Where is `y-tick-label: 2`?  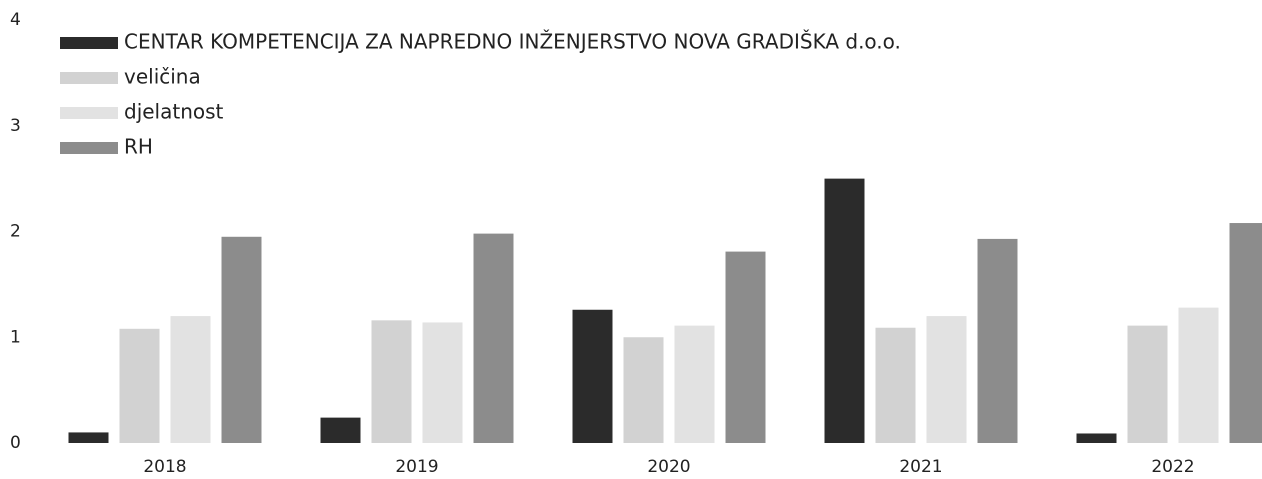 y-tick-label: 2 is located at coordinates (15, 232).